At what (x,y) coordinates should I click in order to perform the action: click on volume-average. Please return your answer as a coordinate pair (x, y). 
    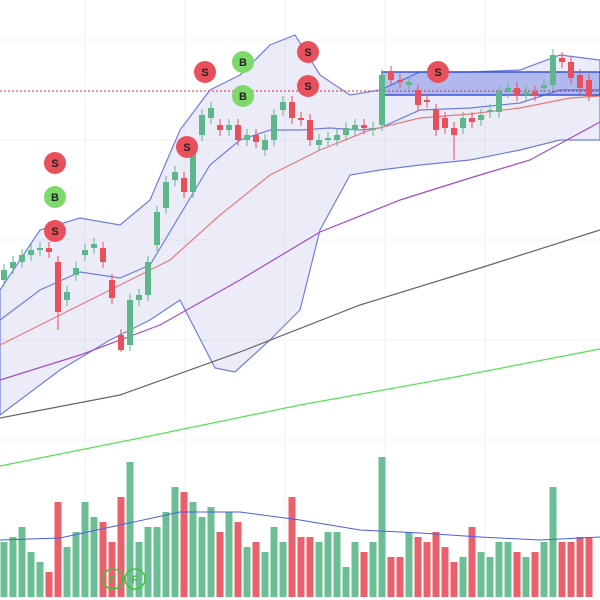
    Looking at the image, I should click on (300, 526).